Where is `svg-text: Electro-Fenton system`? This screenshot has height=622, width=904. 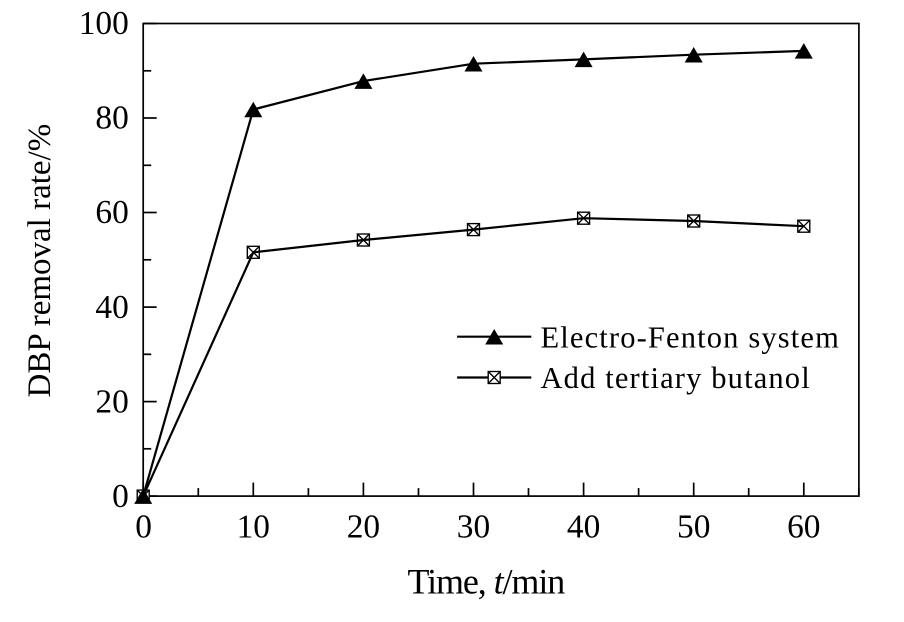 svg-text: Electro-Fenton system is located at coordinates (690, 338).